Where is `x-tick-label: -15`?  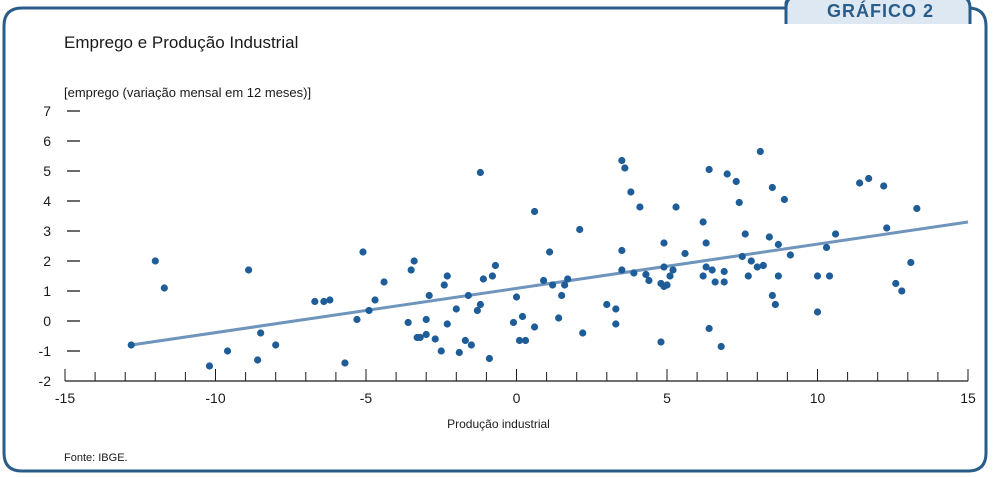
x-tick-label: -15 is located at coordinates (65, 398).